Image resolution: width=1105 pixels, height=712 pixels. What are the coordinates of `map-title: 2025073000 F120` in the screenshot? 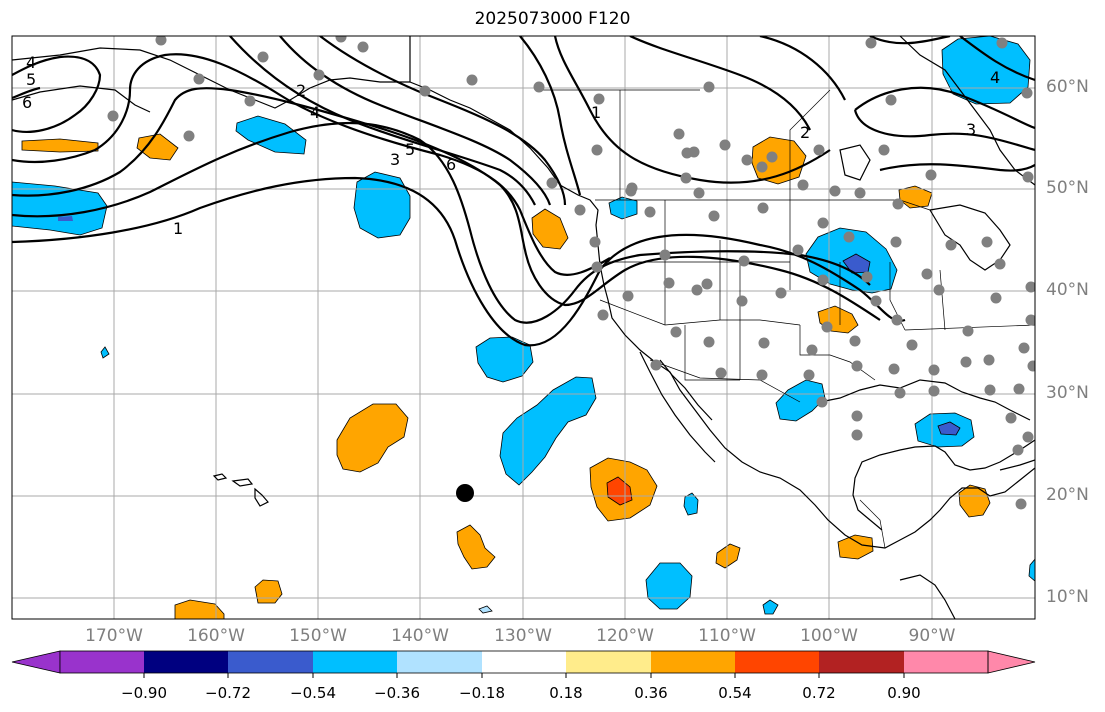 It's located at (552, 19).